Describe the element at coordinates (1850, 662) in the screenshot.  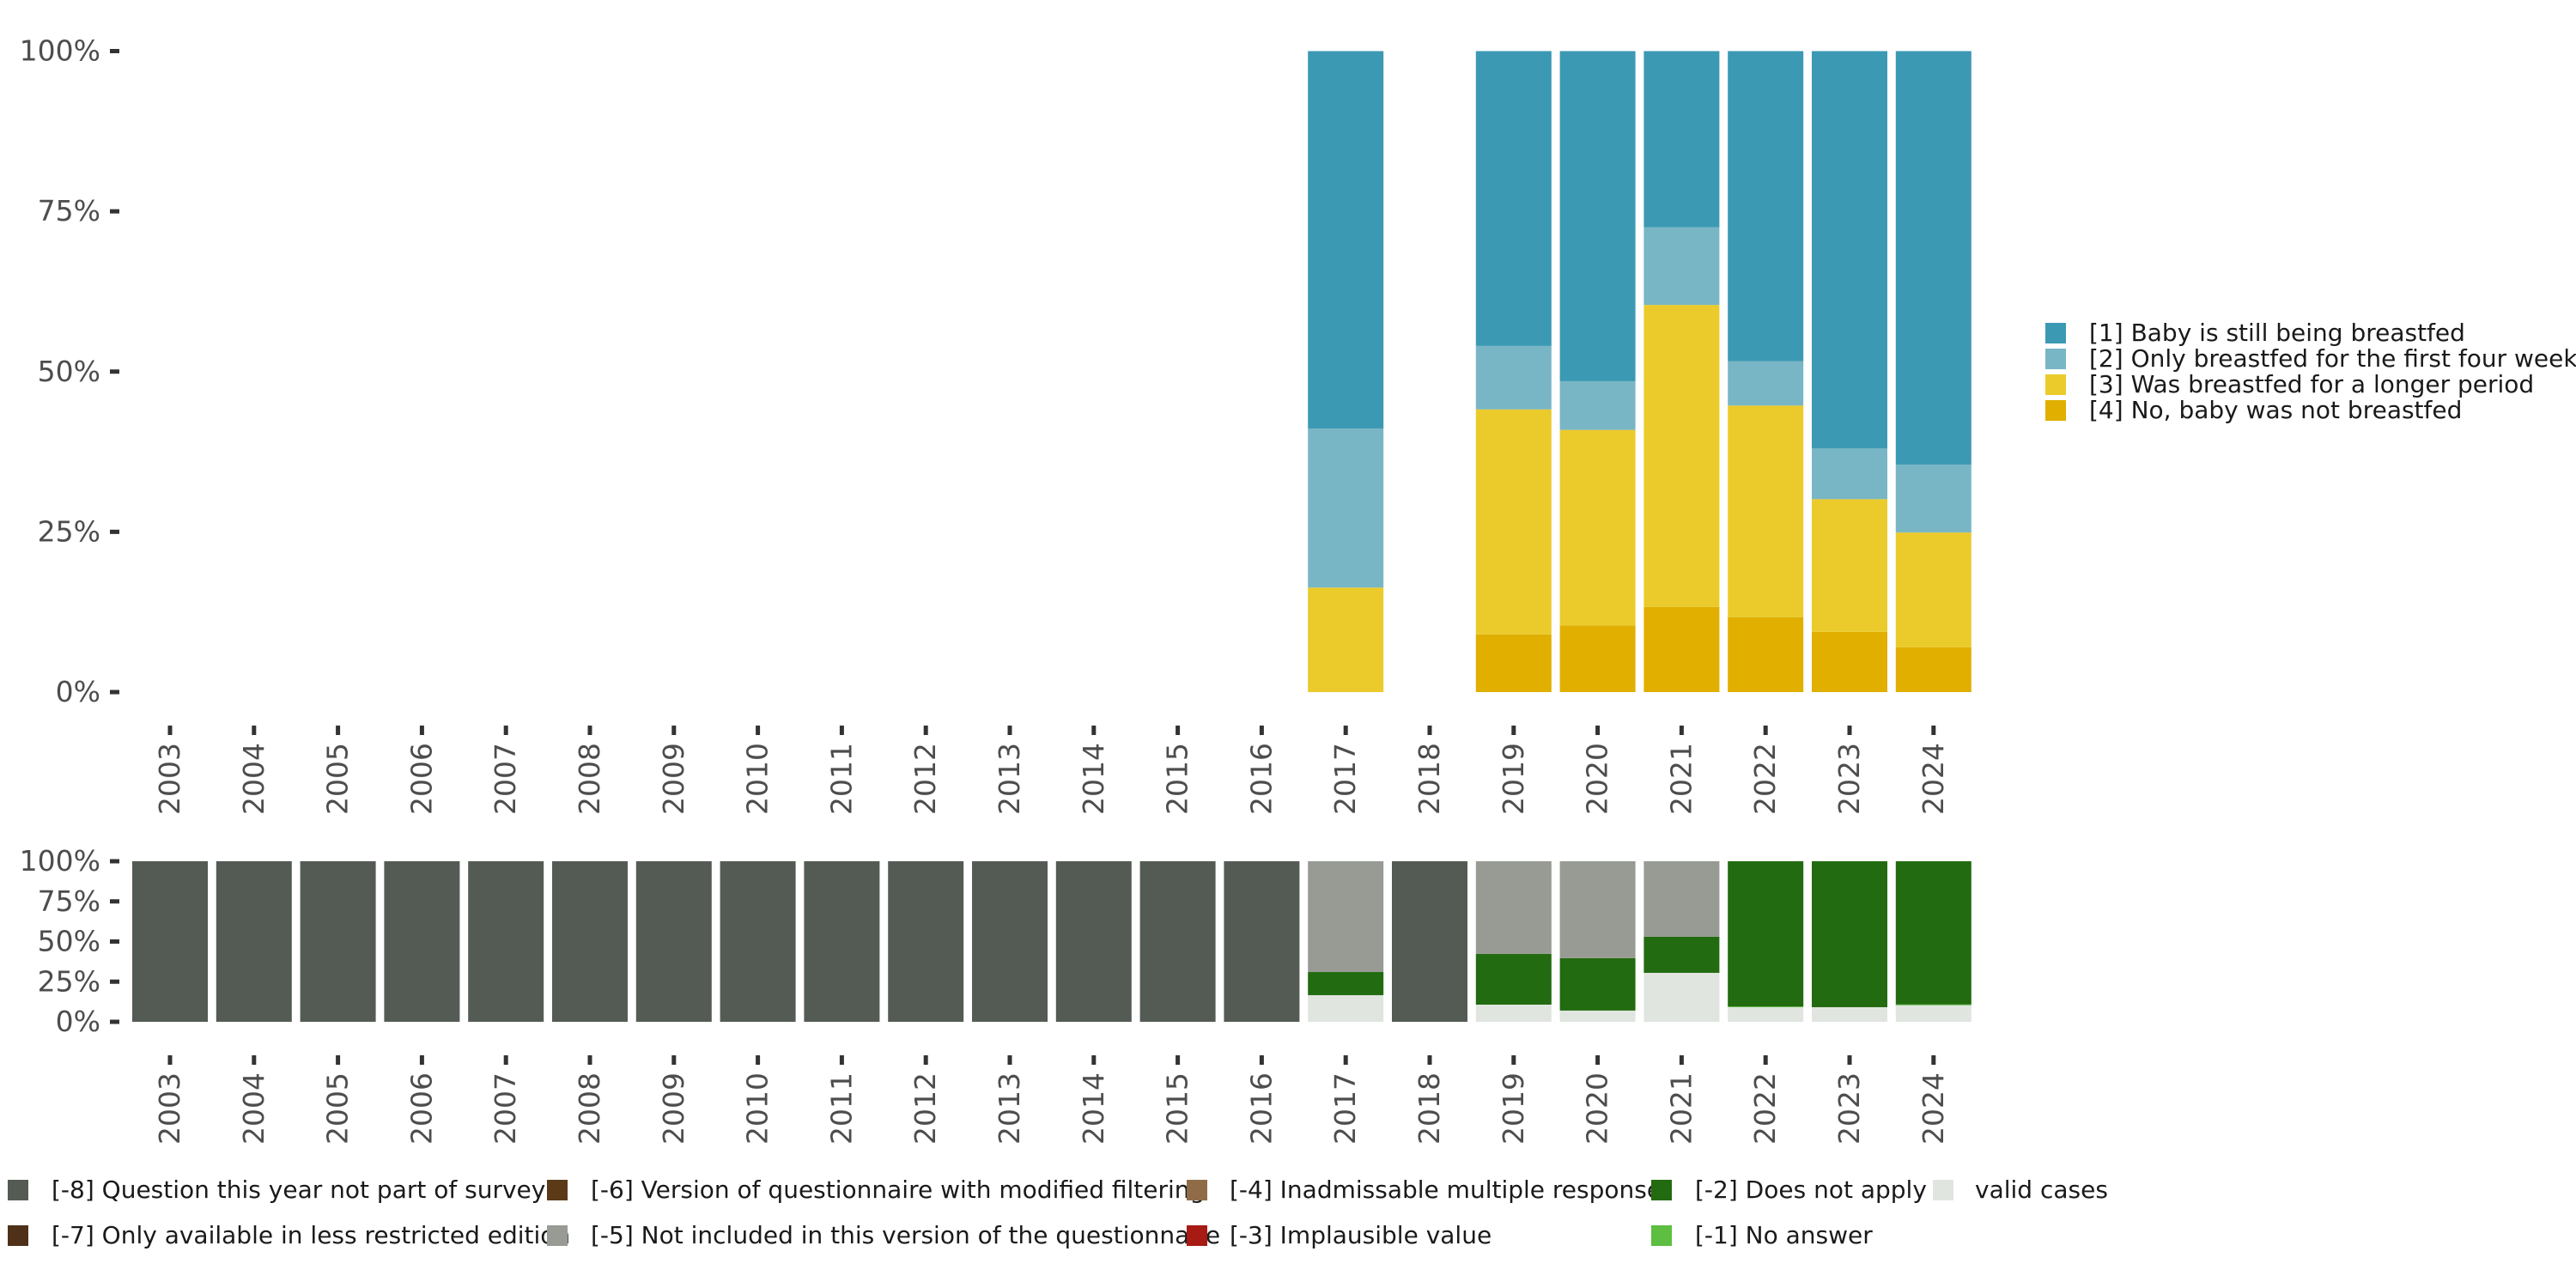
I see `top-bar-2023-4-no-baby-was-not-breastfed` at that location.